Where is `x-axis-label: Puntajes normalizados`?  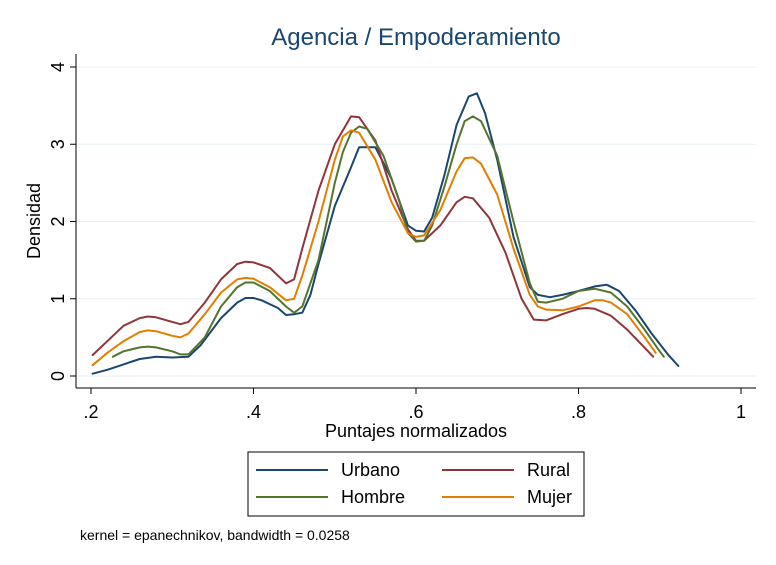 x-axis-label: Puntajes normalizados is located at coordinates (416, 431).